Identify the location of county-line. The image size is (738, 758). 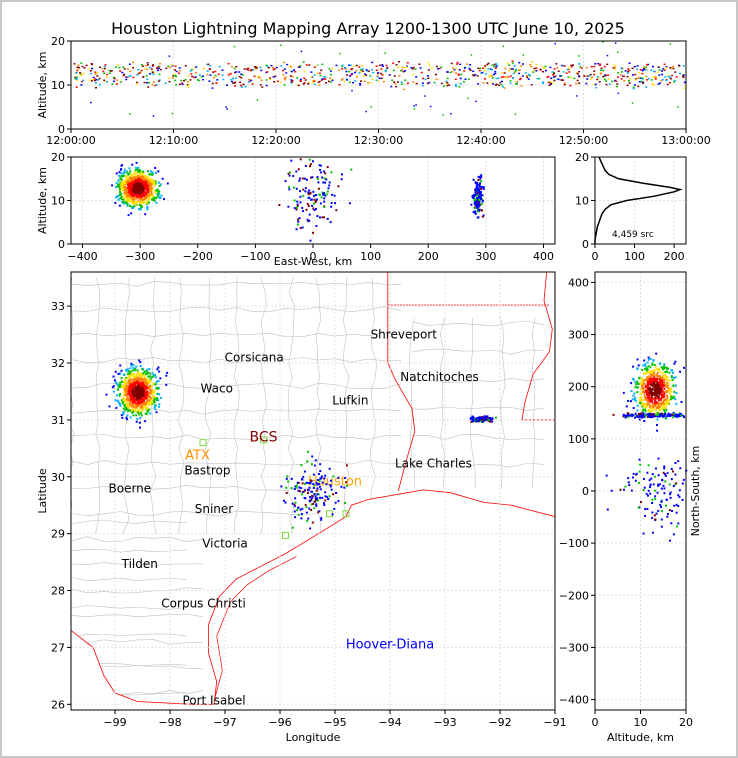
(236, 462).